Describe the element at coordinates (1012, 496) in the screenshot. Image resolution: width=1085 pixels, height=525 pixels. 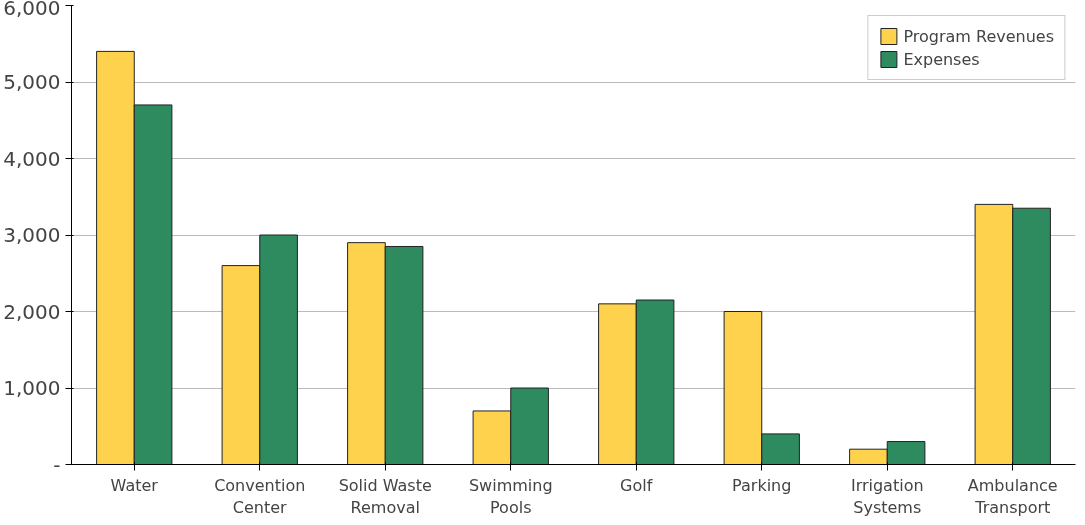
I see `x-tick-label: Ambulance Transport` at that location.